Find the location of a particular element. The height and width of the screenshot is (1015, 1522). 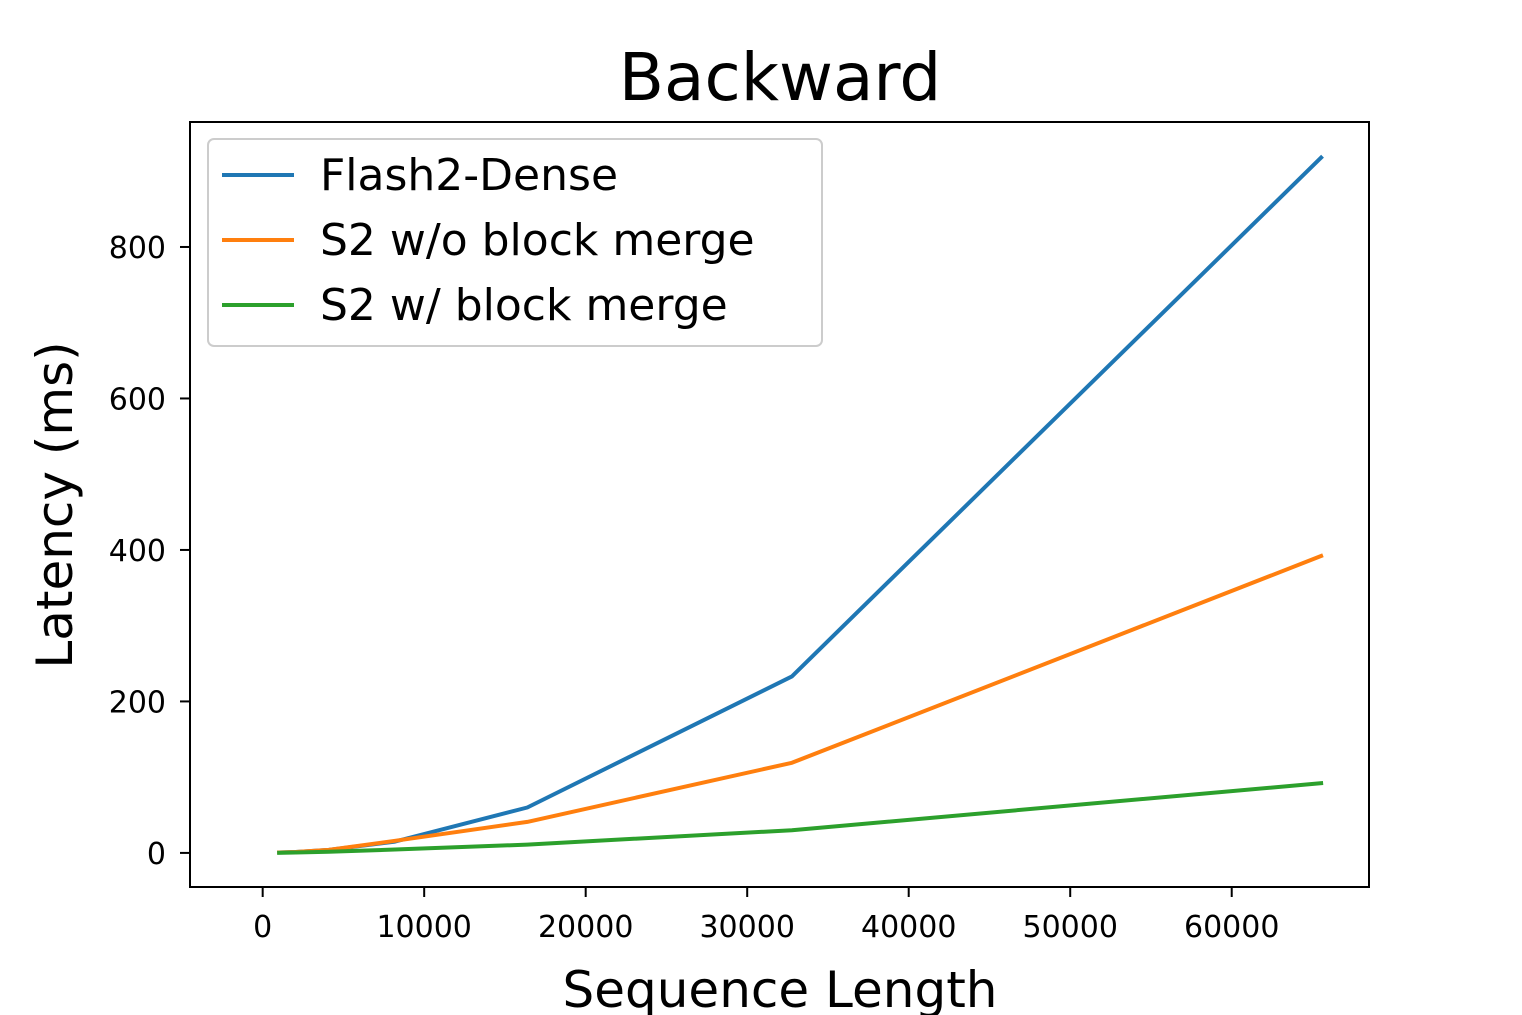

y-tick-label: 0 is located at coordinates (156, 854).